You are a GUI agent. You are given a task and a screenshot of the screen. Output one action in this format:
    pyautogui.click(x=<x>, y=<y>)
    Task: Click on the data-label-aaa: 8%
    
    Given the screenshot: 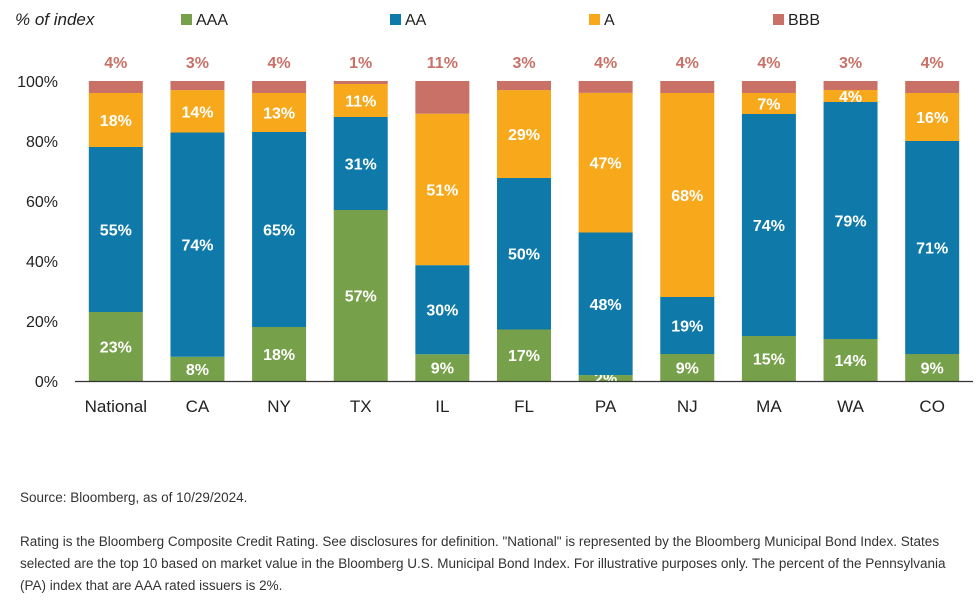 What is the action you would take?
    pyautogui.click(x=197, y=370)
    